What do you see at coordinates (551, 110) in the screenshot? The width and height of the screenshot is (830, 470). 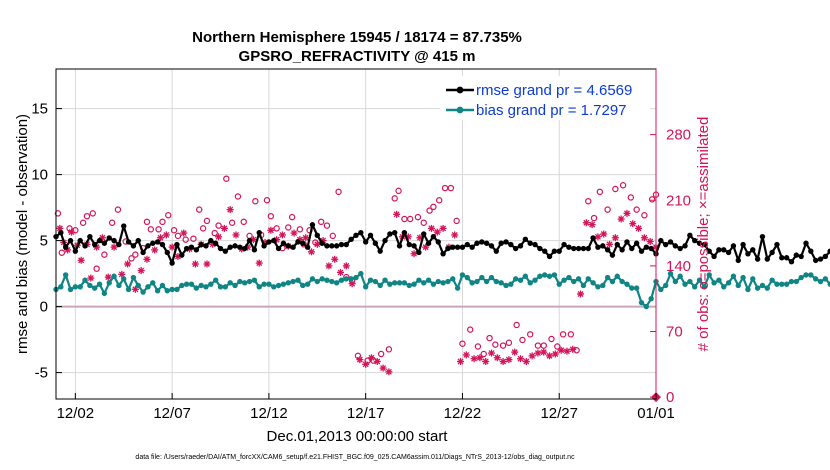 I see `legend-bias-label: bias grand pr = 1.7297` at bounding box center [551, 110].